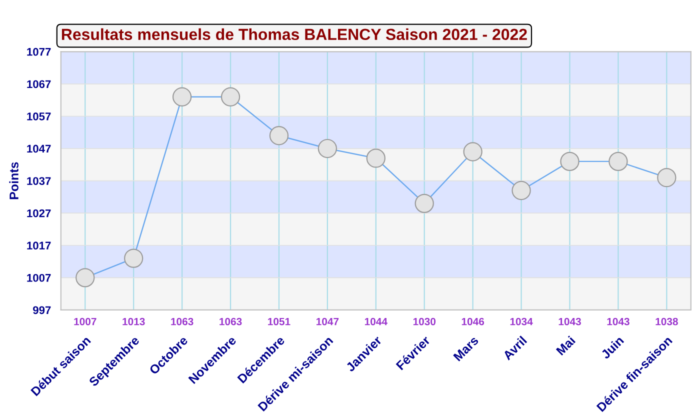 The height and width of the screenshot is (420, 700). I want to click on y-tick-label: 1017, so click(39, 246).